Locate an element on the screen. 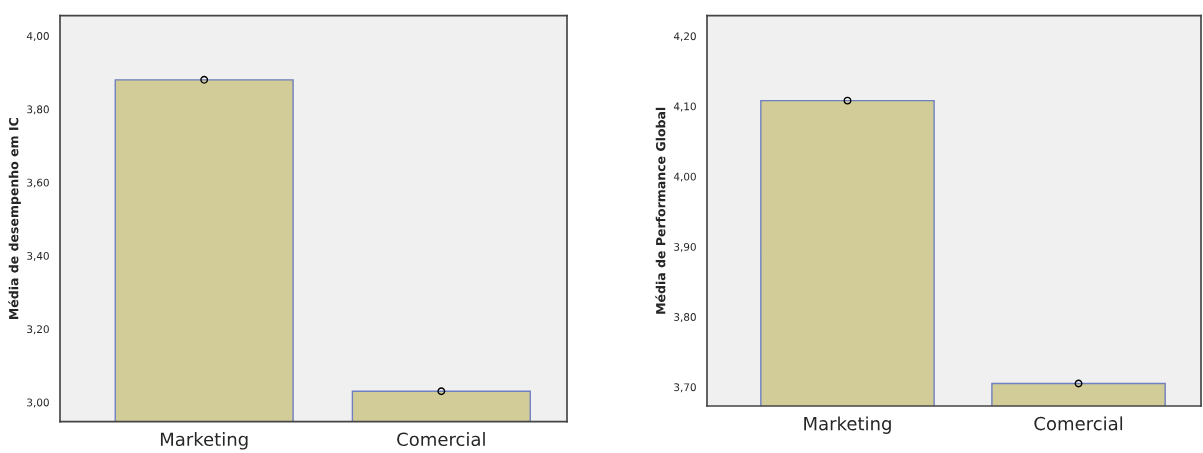 The image size is (1203, 453). y-tick-label: 4,20 is located at coordinates (684, 37).